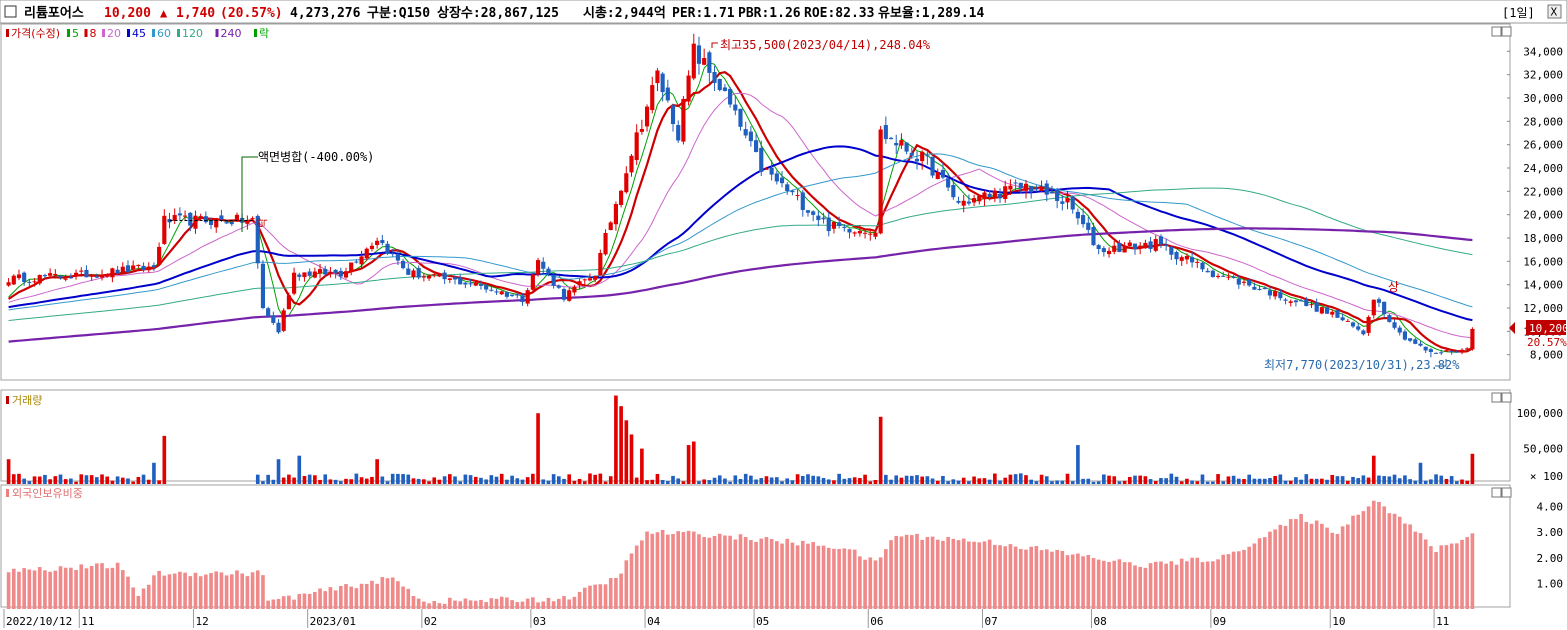  What do you see at coordinates (1518, 13) in the screenshot?
I see `period-button: [1일]` at bounding box center [1518, 13].